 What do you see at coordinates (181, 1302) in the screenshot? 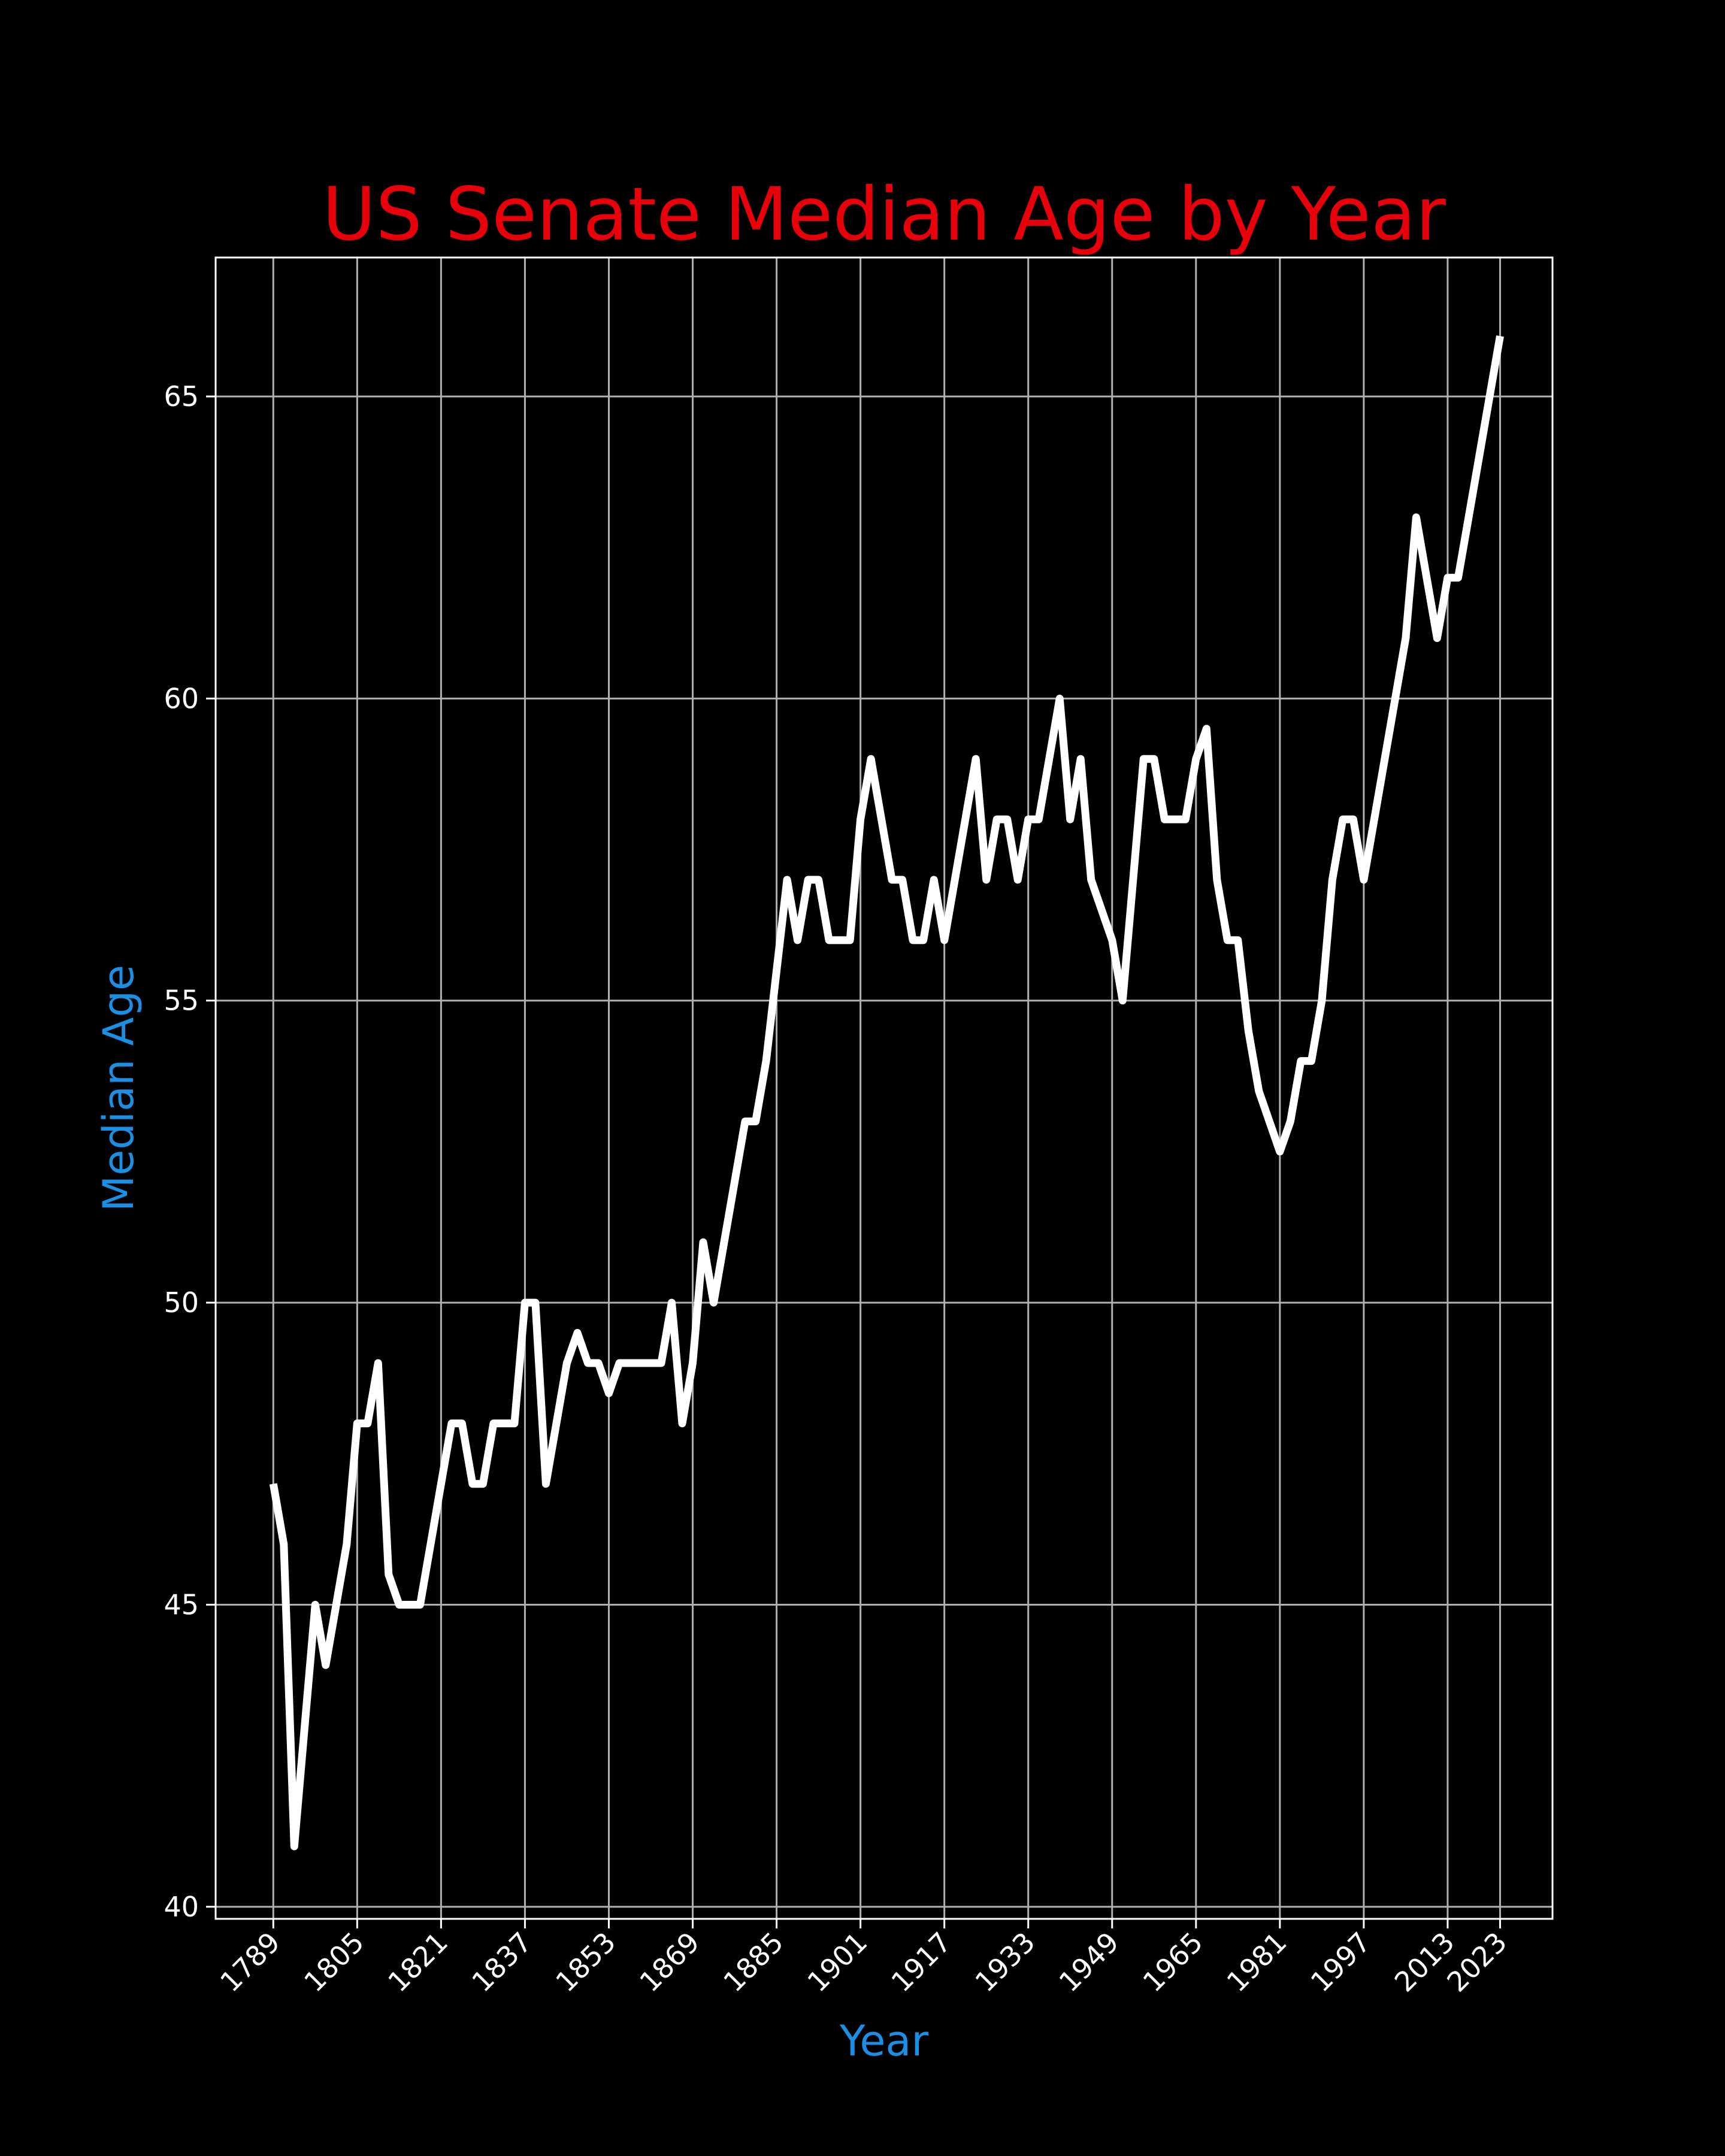
I see `y-tick-label: 50` at bounding box center [181, 1302].